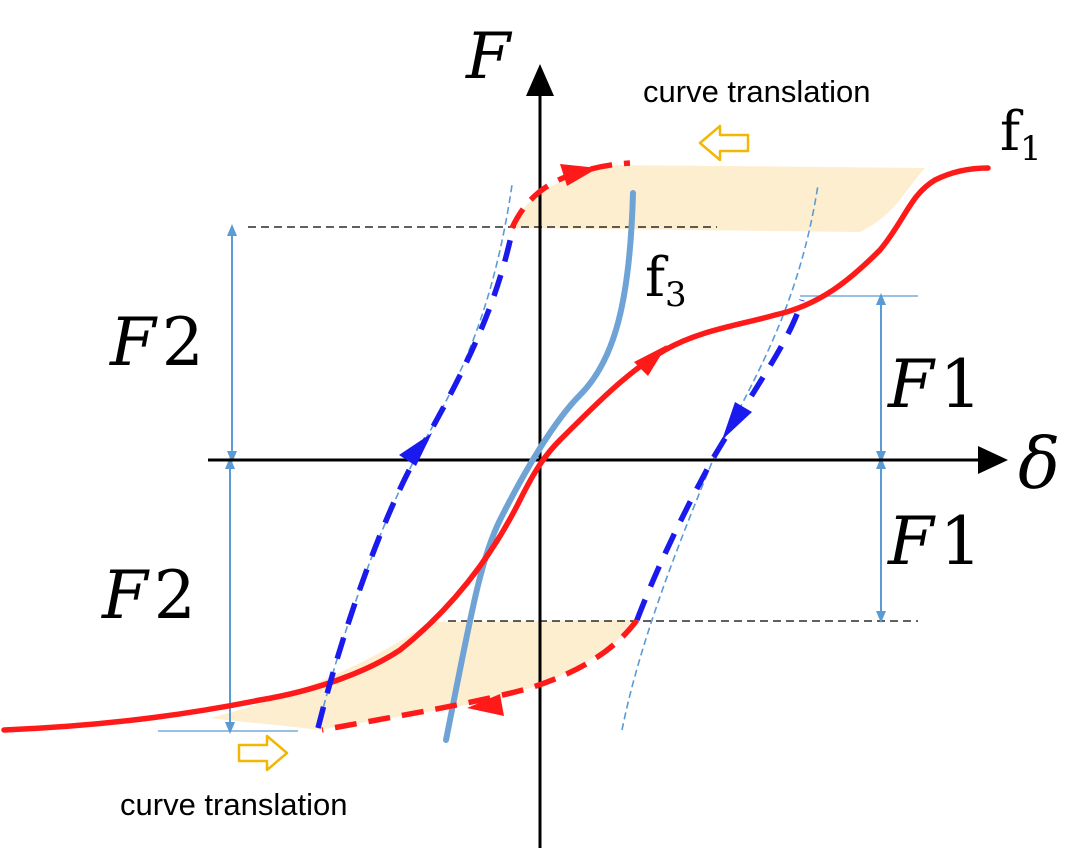  I want to click on curve-label-f1: f1, so click(1021, 134).